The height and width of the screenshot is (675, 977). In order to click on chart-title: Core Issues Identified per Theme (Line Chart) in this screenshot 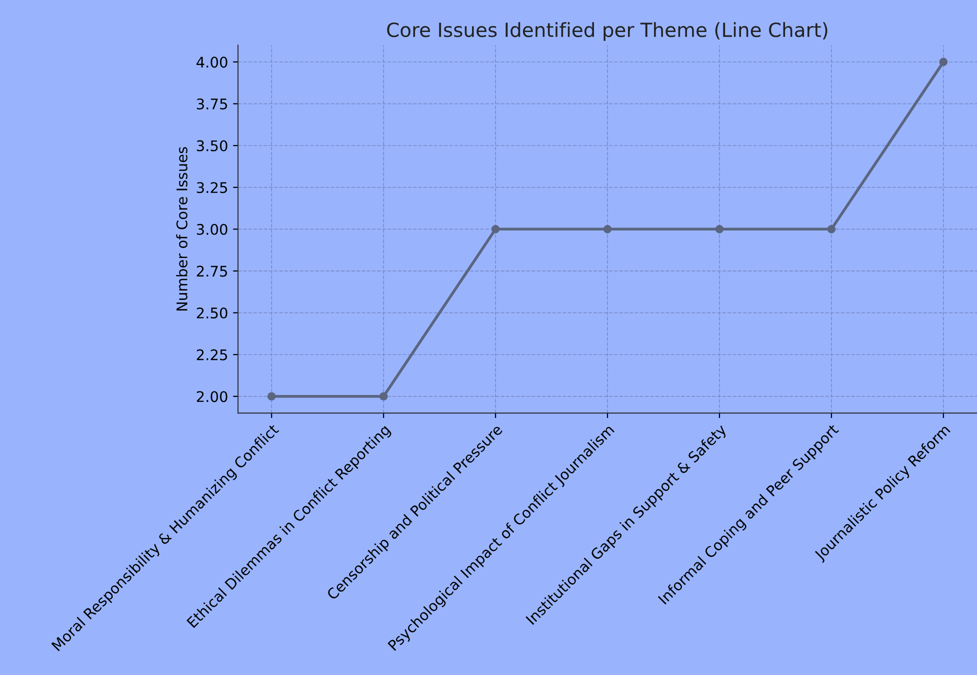, I will do `click(607, 31)`.